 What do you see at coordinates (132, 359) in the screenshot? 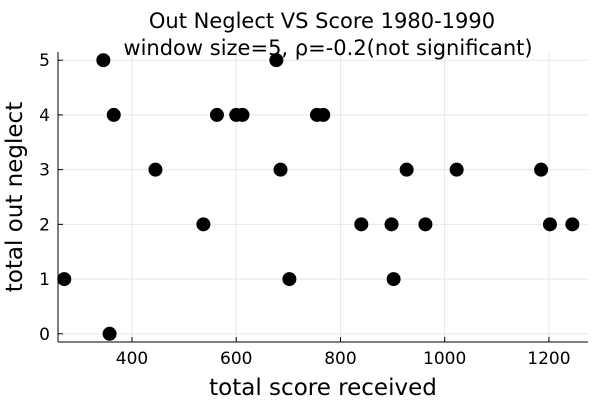
I see `x-tick-label-0: 400` at bounding box center [132, 359].